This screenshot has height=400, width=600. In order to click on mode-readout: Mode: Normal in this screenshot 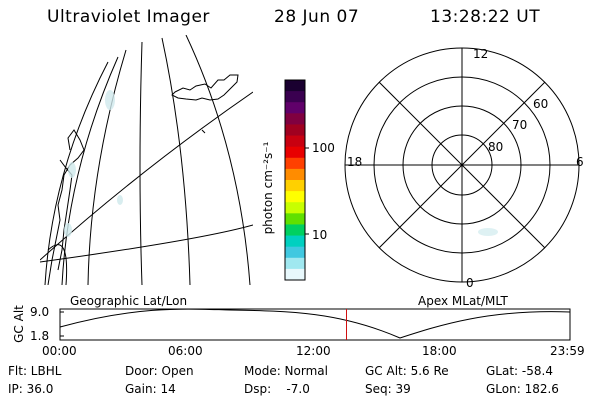, I will do `click(286, 371)`.